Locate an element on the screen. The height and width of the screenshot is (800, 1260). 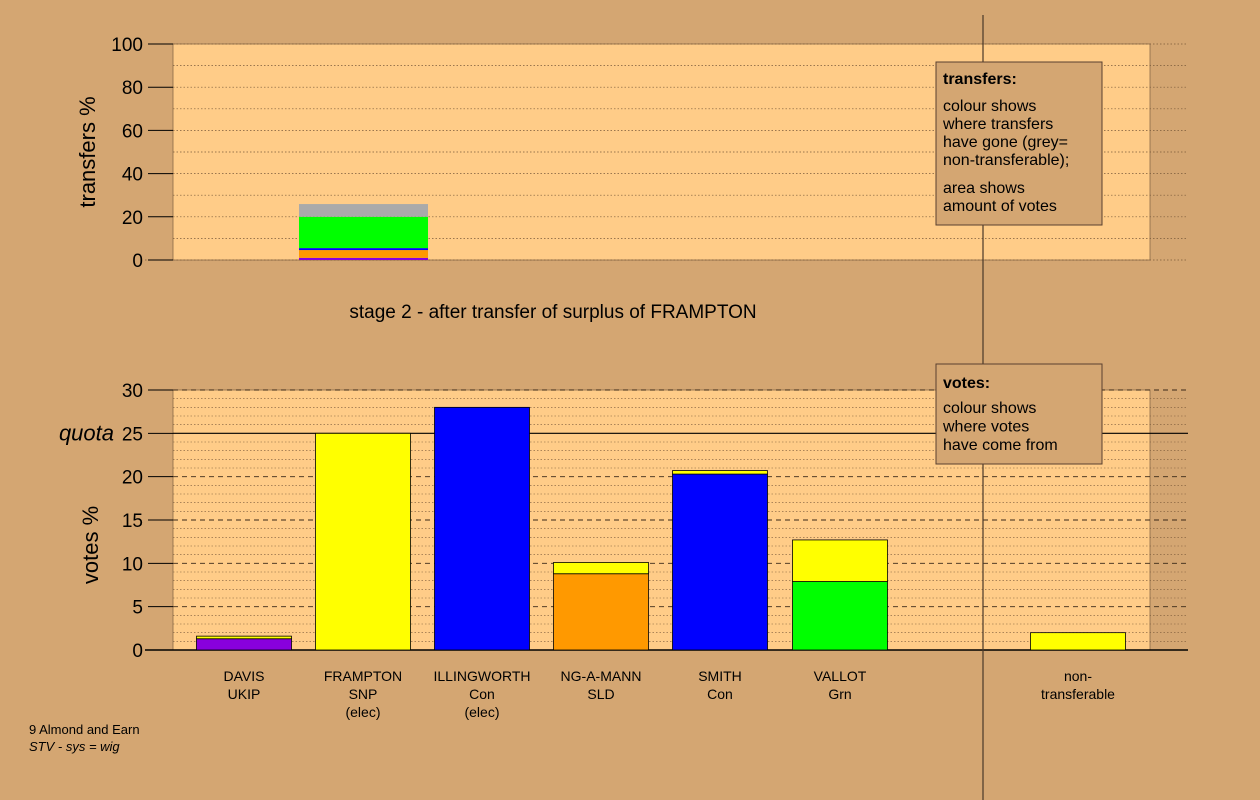
vote-segment-ukip is located at coordinates (244, 644).